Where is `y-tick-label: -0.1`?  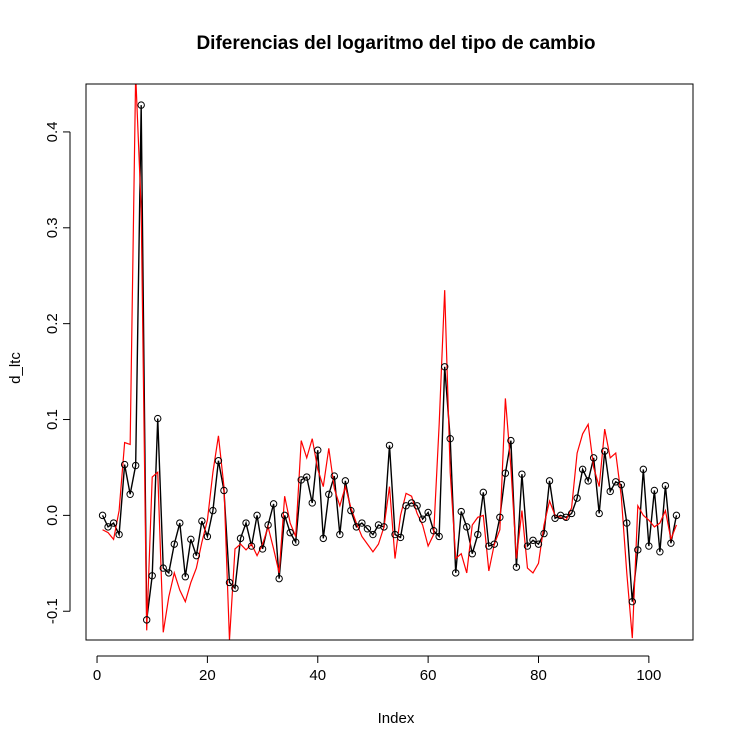
y-tick-label: -0.1 is located at coordinates (52, 611).